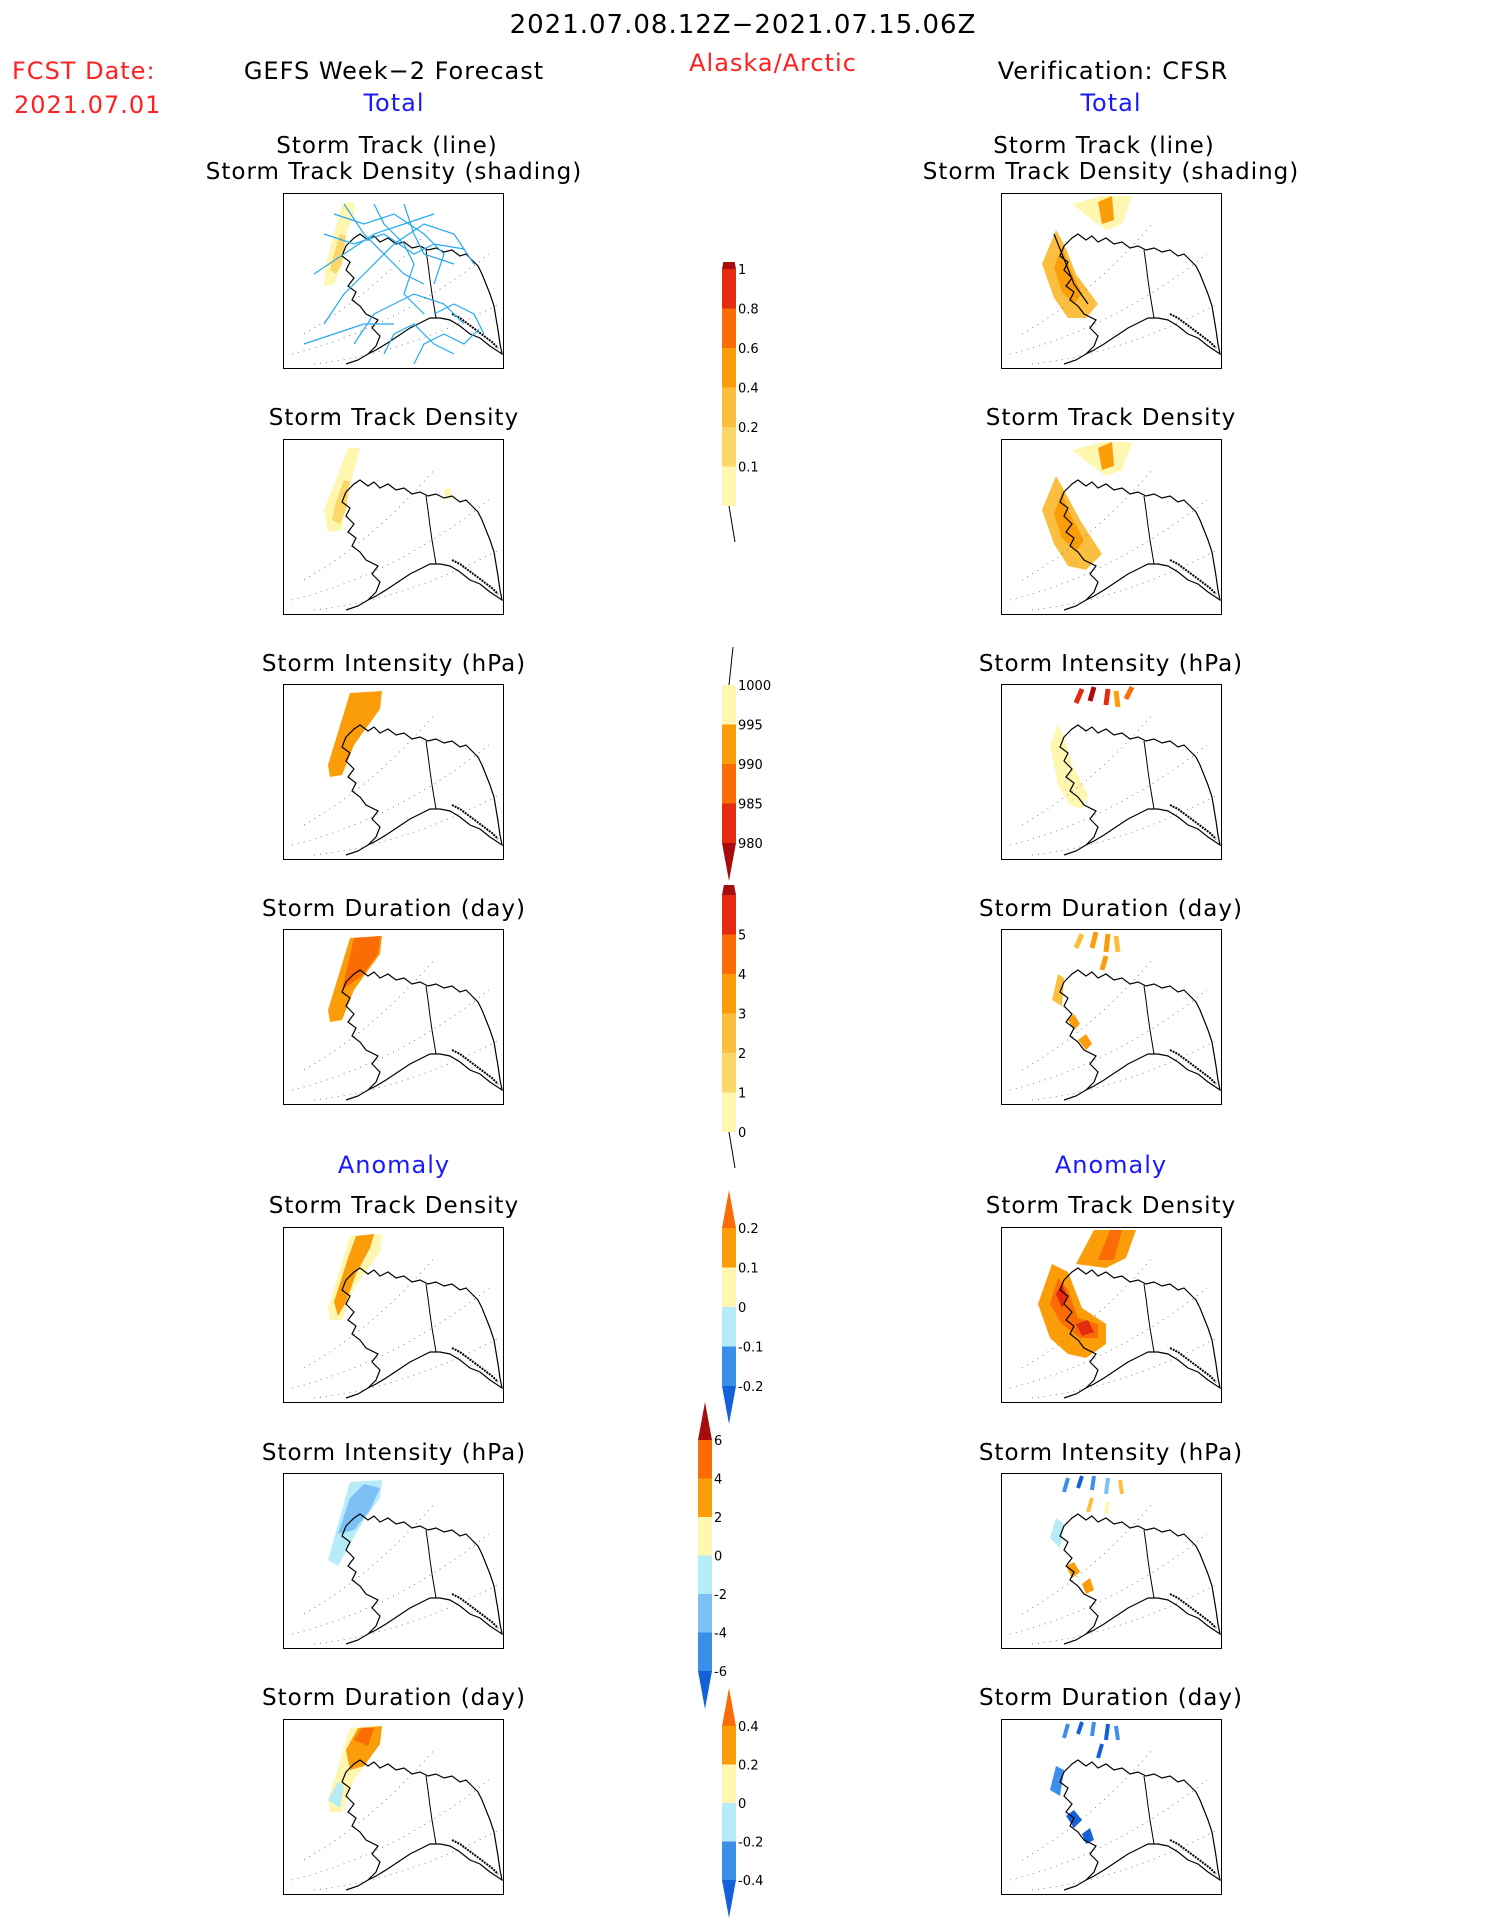  Describe the element at coordinates (394, 1453) in the screenshot. I see `left-panel6-title: Storm Intensity (hPa)` at that location.